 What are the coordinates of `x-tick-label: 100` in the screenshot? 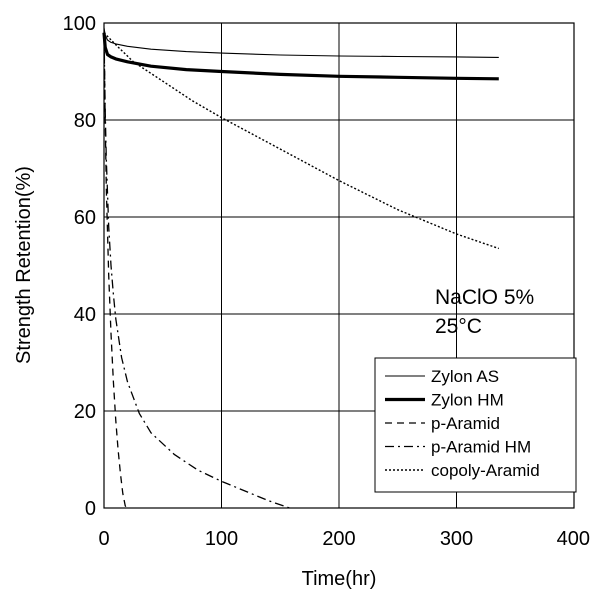 It's located at (221, 539).